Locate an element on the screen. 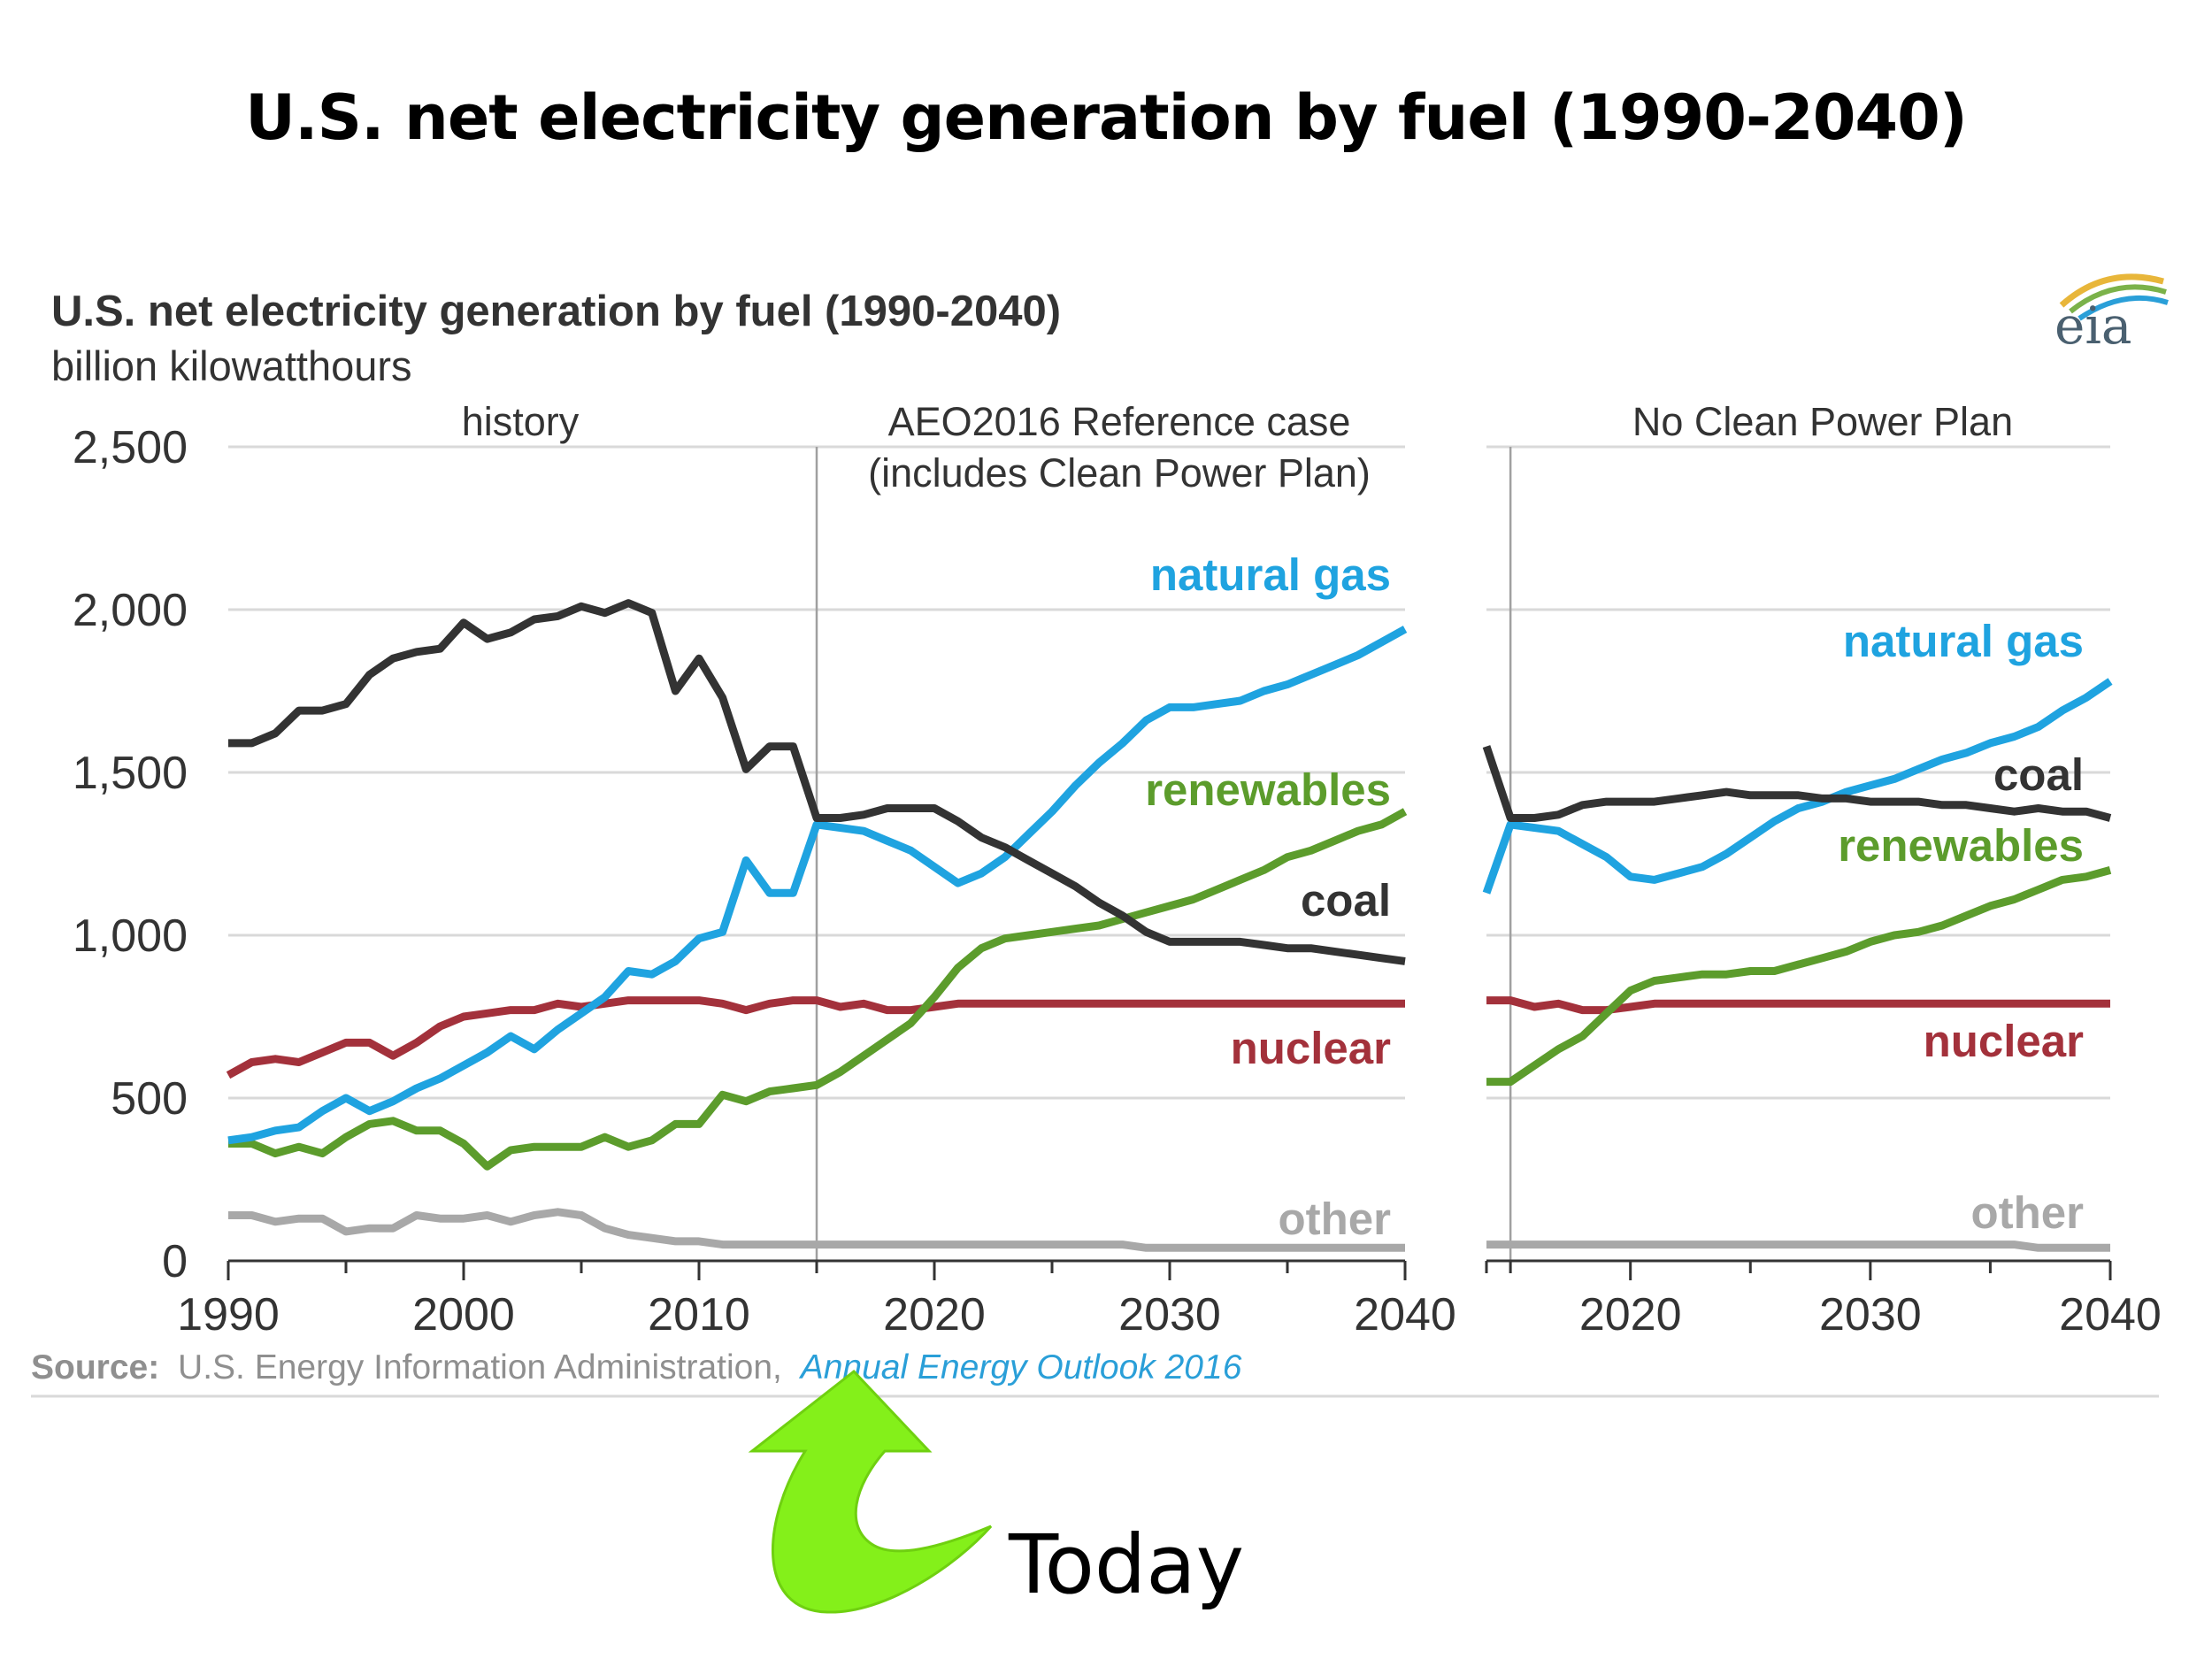 This screenshot has width=2212, height=1659. y-tick-label: 500 is located at coordinates (149, 1099).